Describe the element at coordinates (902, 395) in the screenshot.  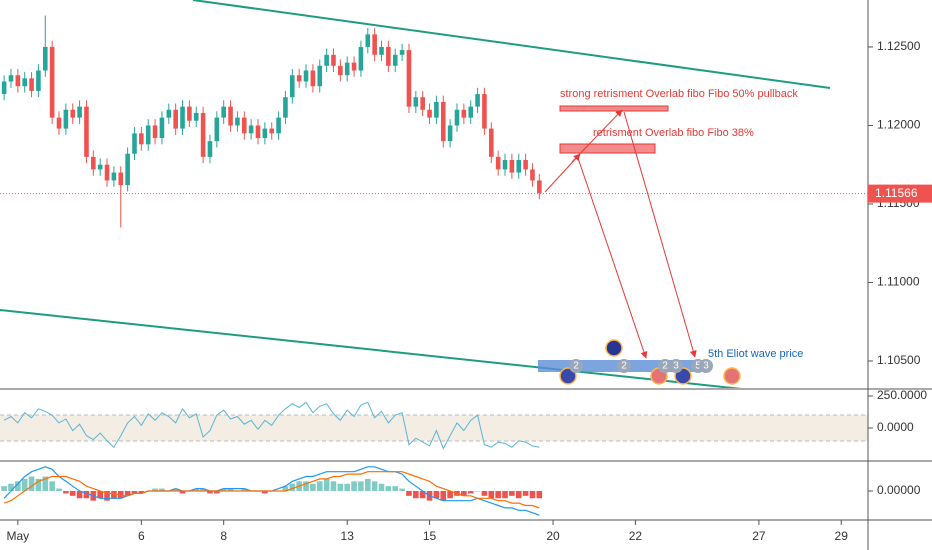
I see `y-tick-label: 250.0000` at that location.